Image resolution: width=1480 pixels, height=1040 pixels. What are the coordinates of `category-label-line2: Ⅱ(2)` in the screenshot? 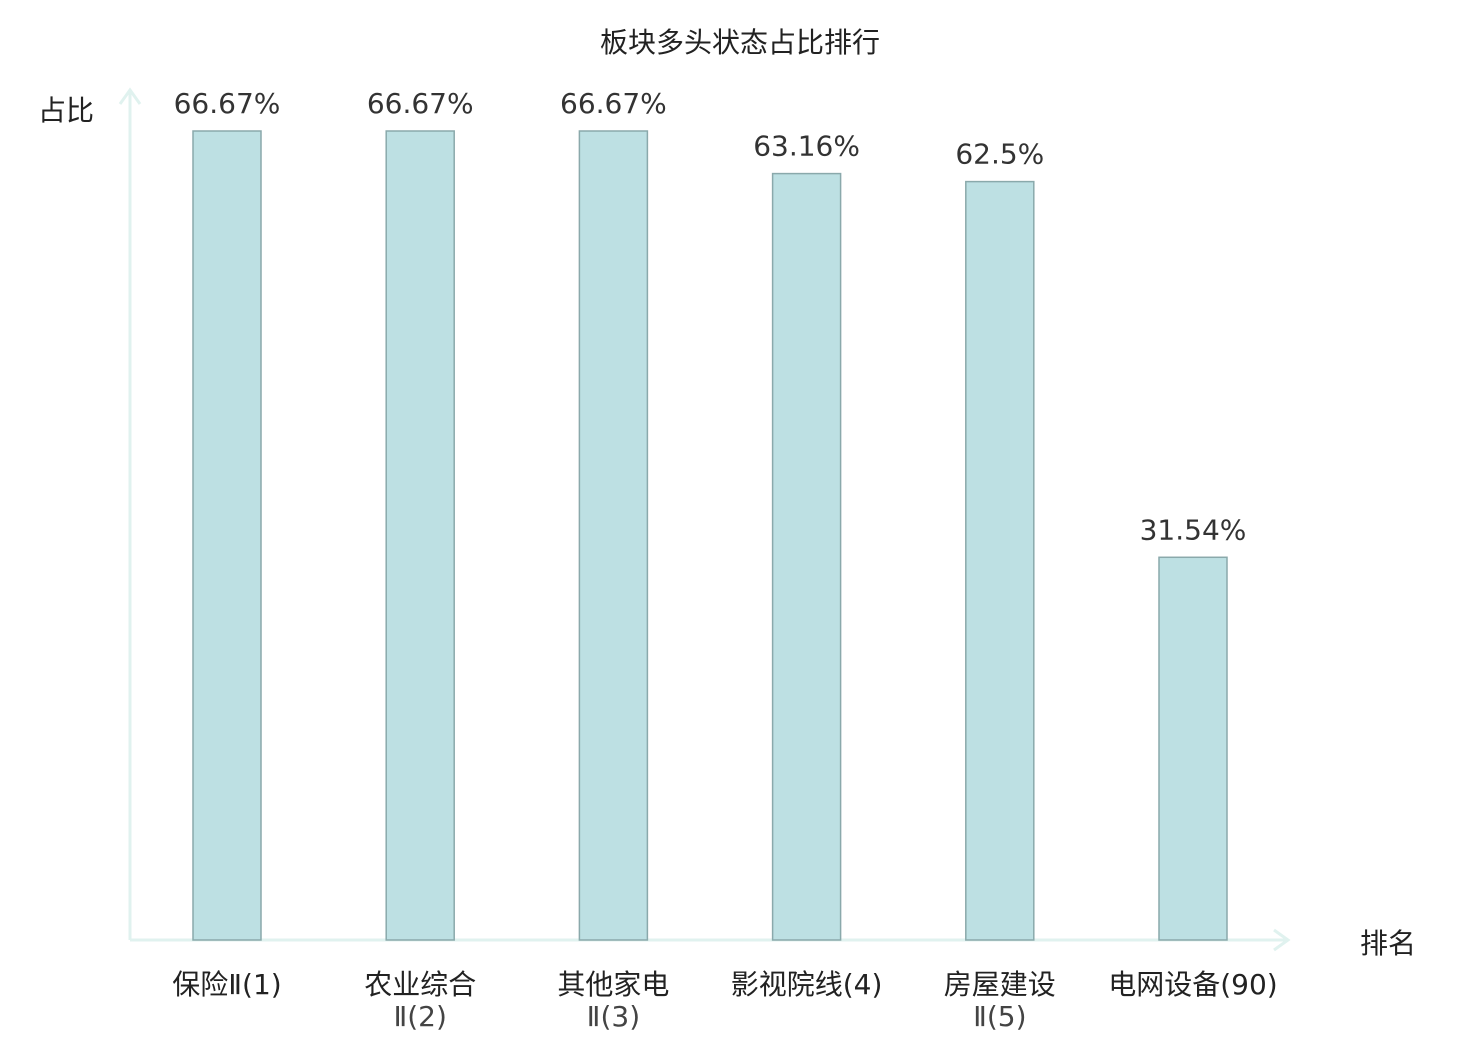 It's located at (419, 1016).